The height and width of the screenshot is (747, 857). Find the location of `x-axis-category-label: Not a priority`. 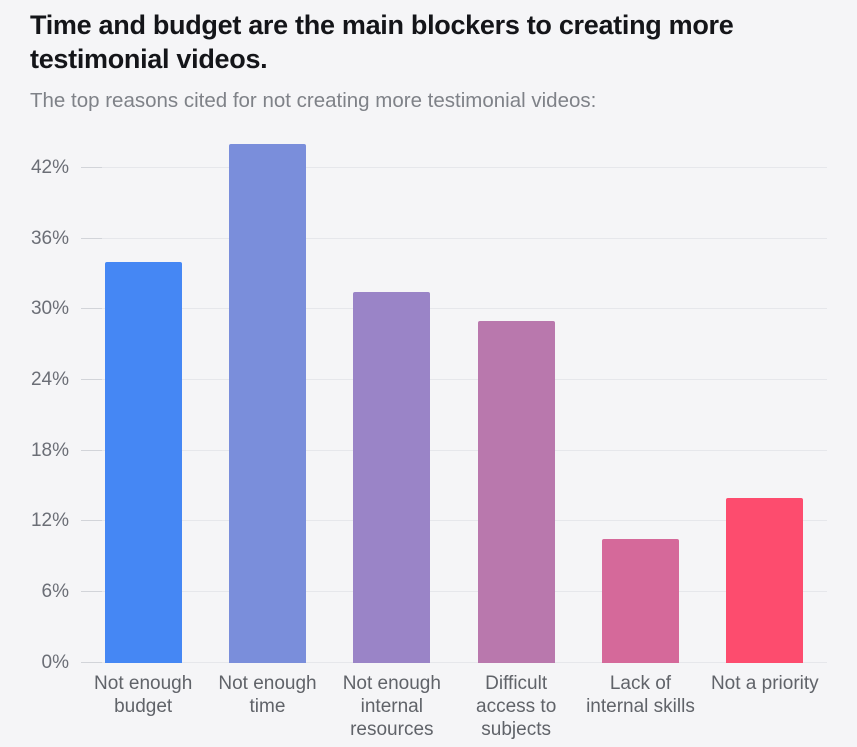

x-axis-category-label: Not a priority is located at coordinates (765, 707).